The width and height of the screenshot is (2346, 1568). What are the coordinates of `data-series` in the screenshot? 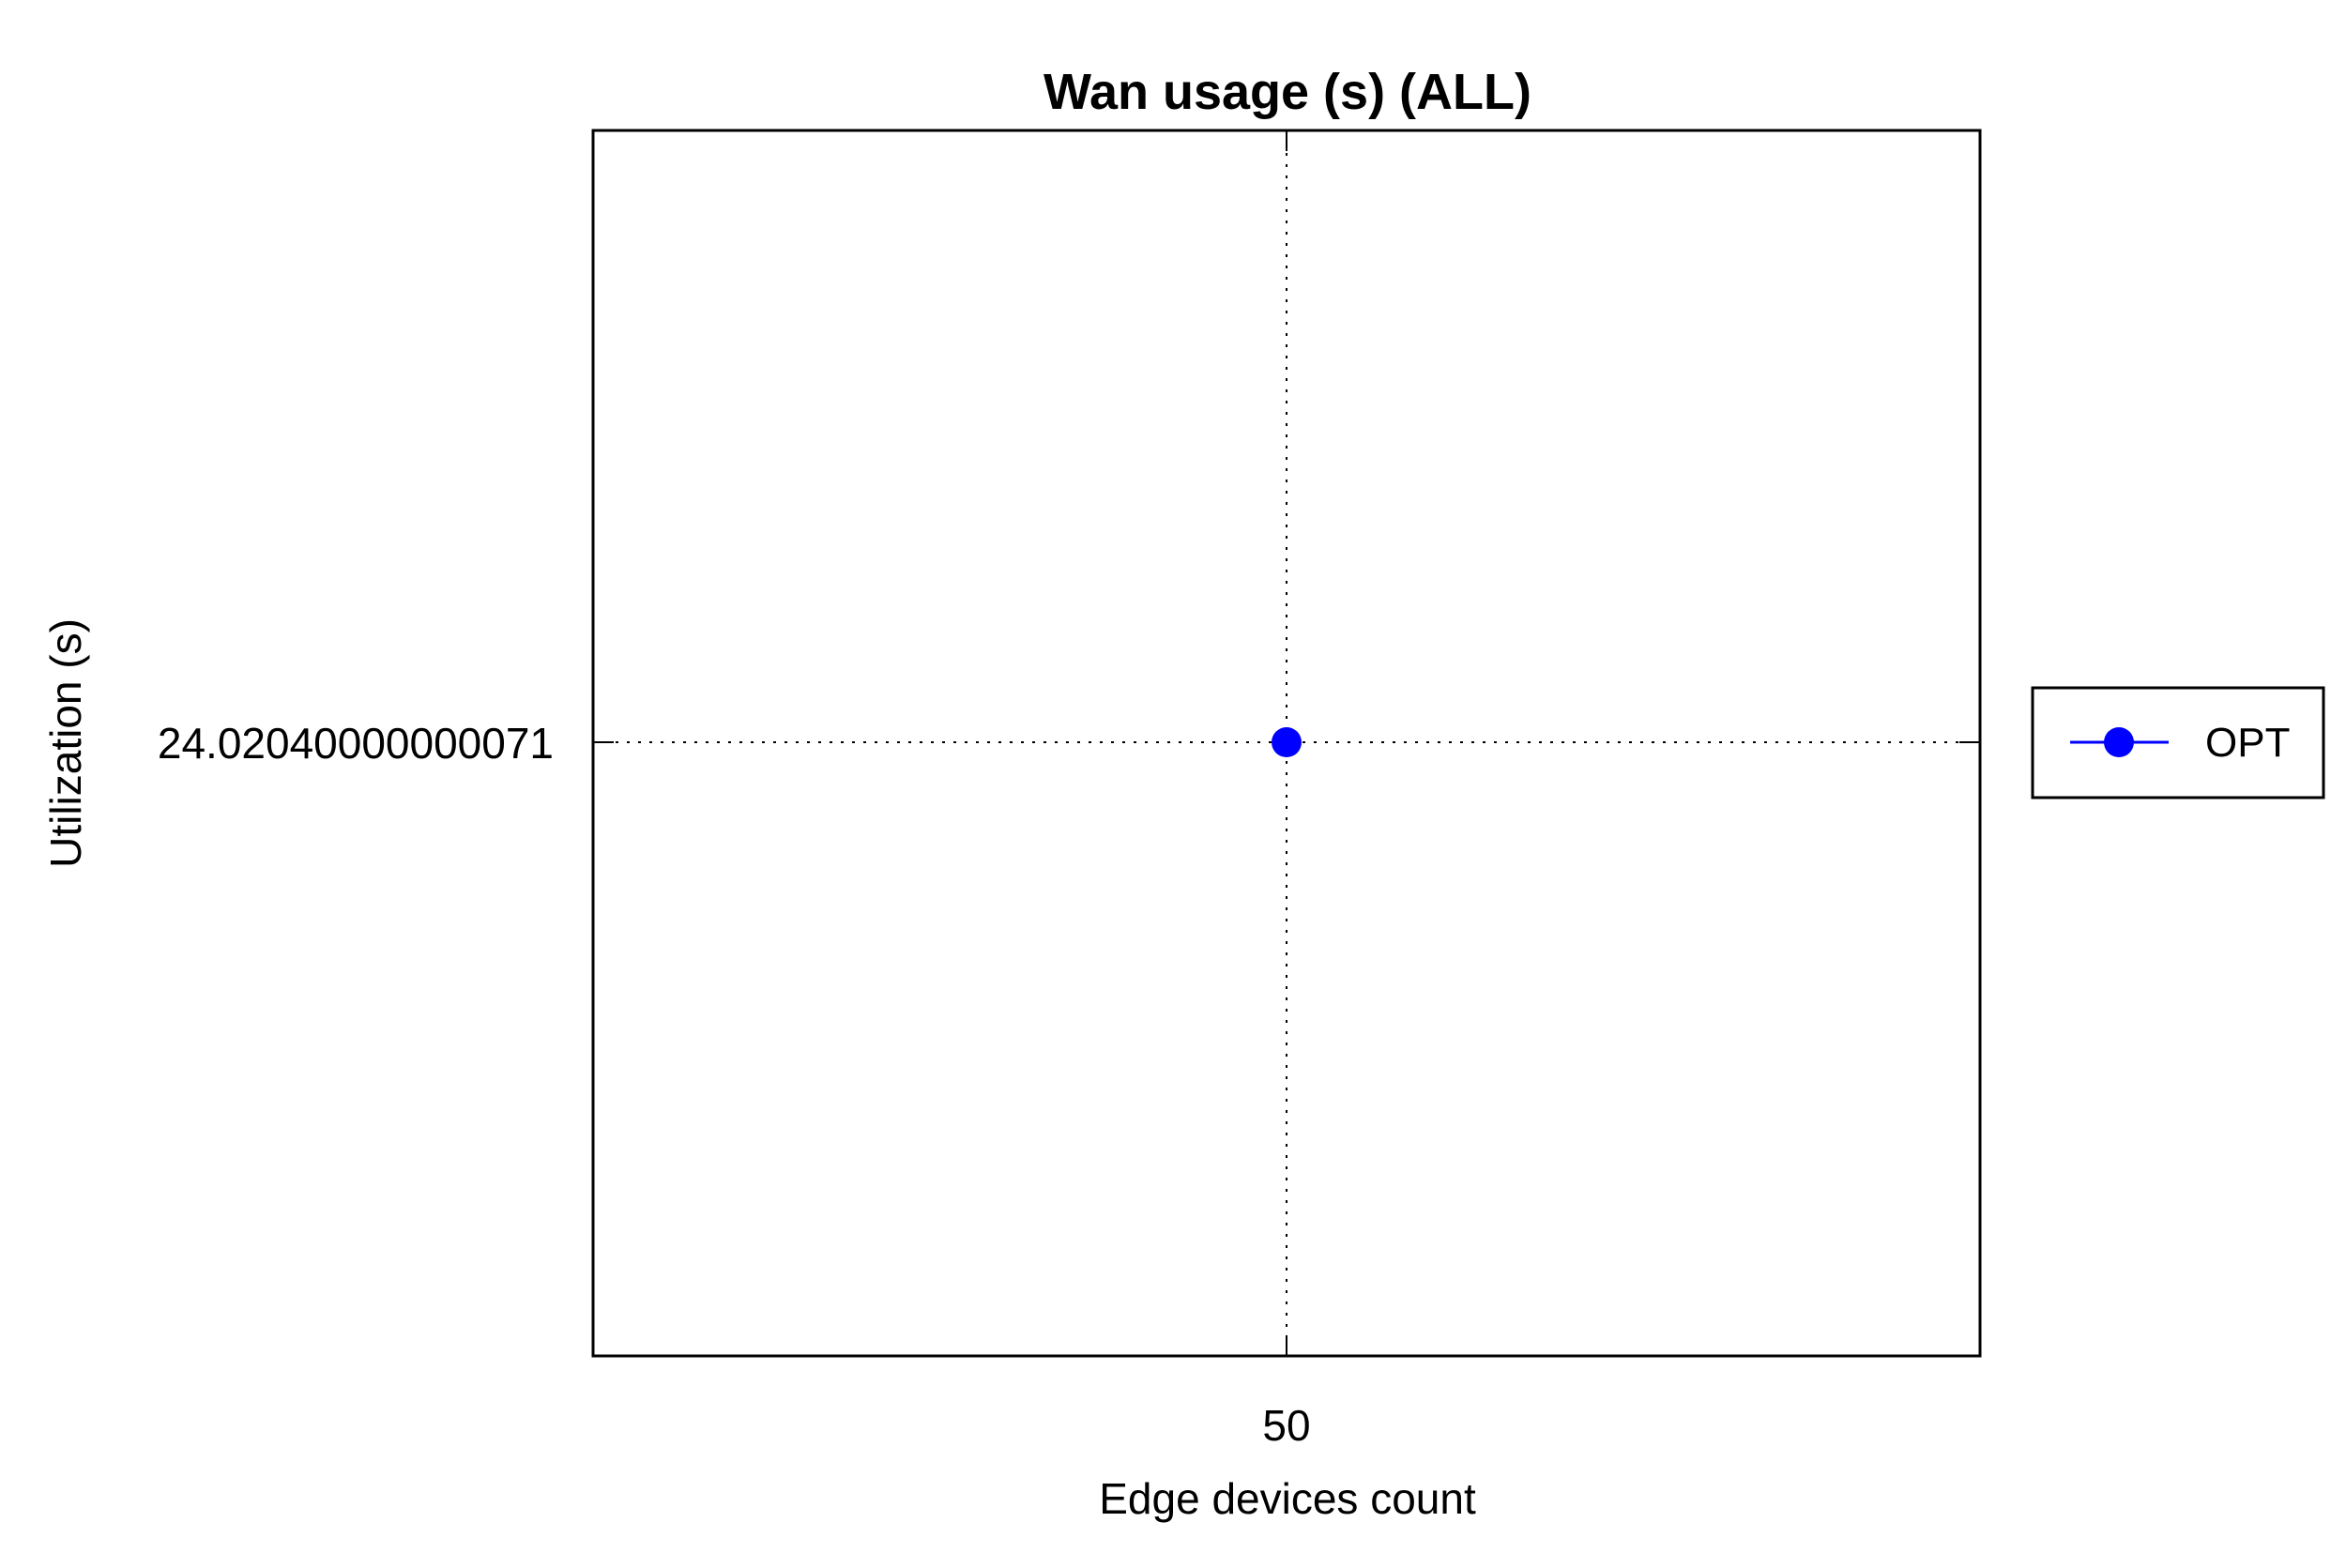 It's located at (1287, 742).